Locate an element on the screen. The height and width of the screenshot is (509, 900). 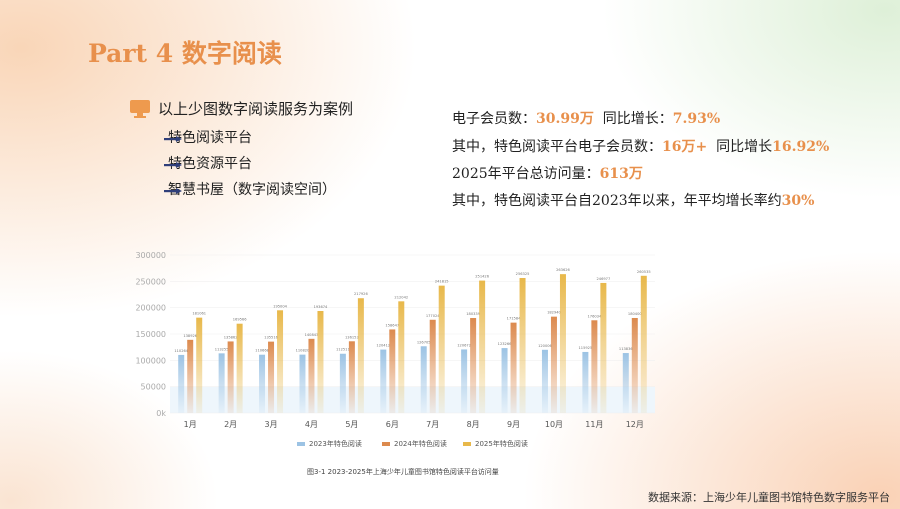
stat-text: 其中，特色阅读平台自2023年以来，年平均增长率约 is located at coordinates (617, 201).